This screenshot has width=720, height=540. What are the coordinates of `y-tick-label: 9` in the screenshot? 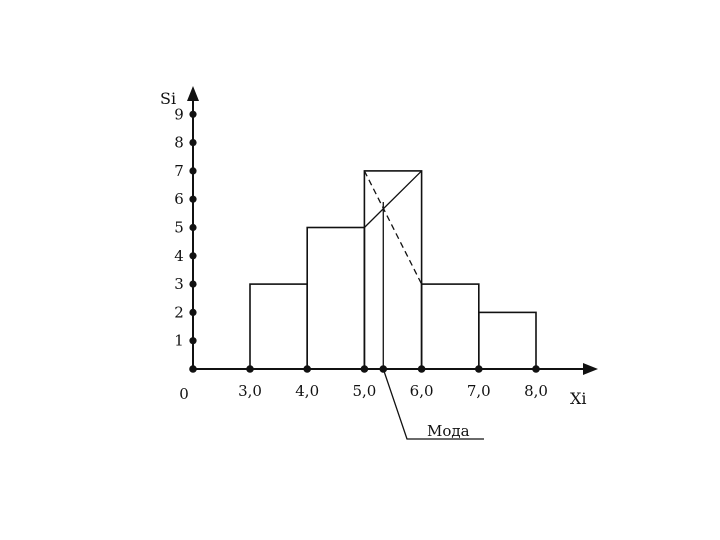 It's located at (179, 114).